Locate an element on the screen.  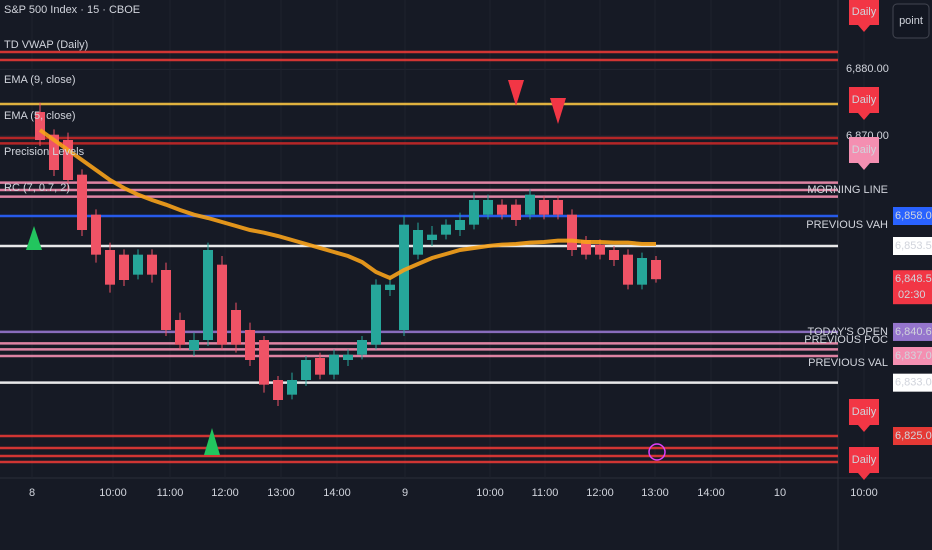
price-badge-label: 6,840.61 is located at coordinates (913, 332).